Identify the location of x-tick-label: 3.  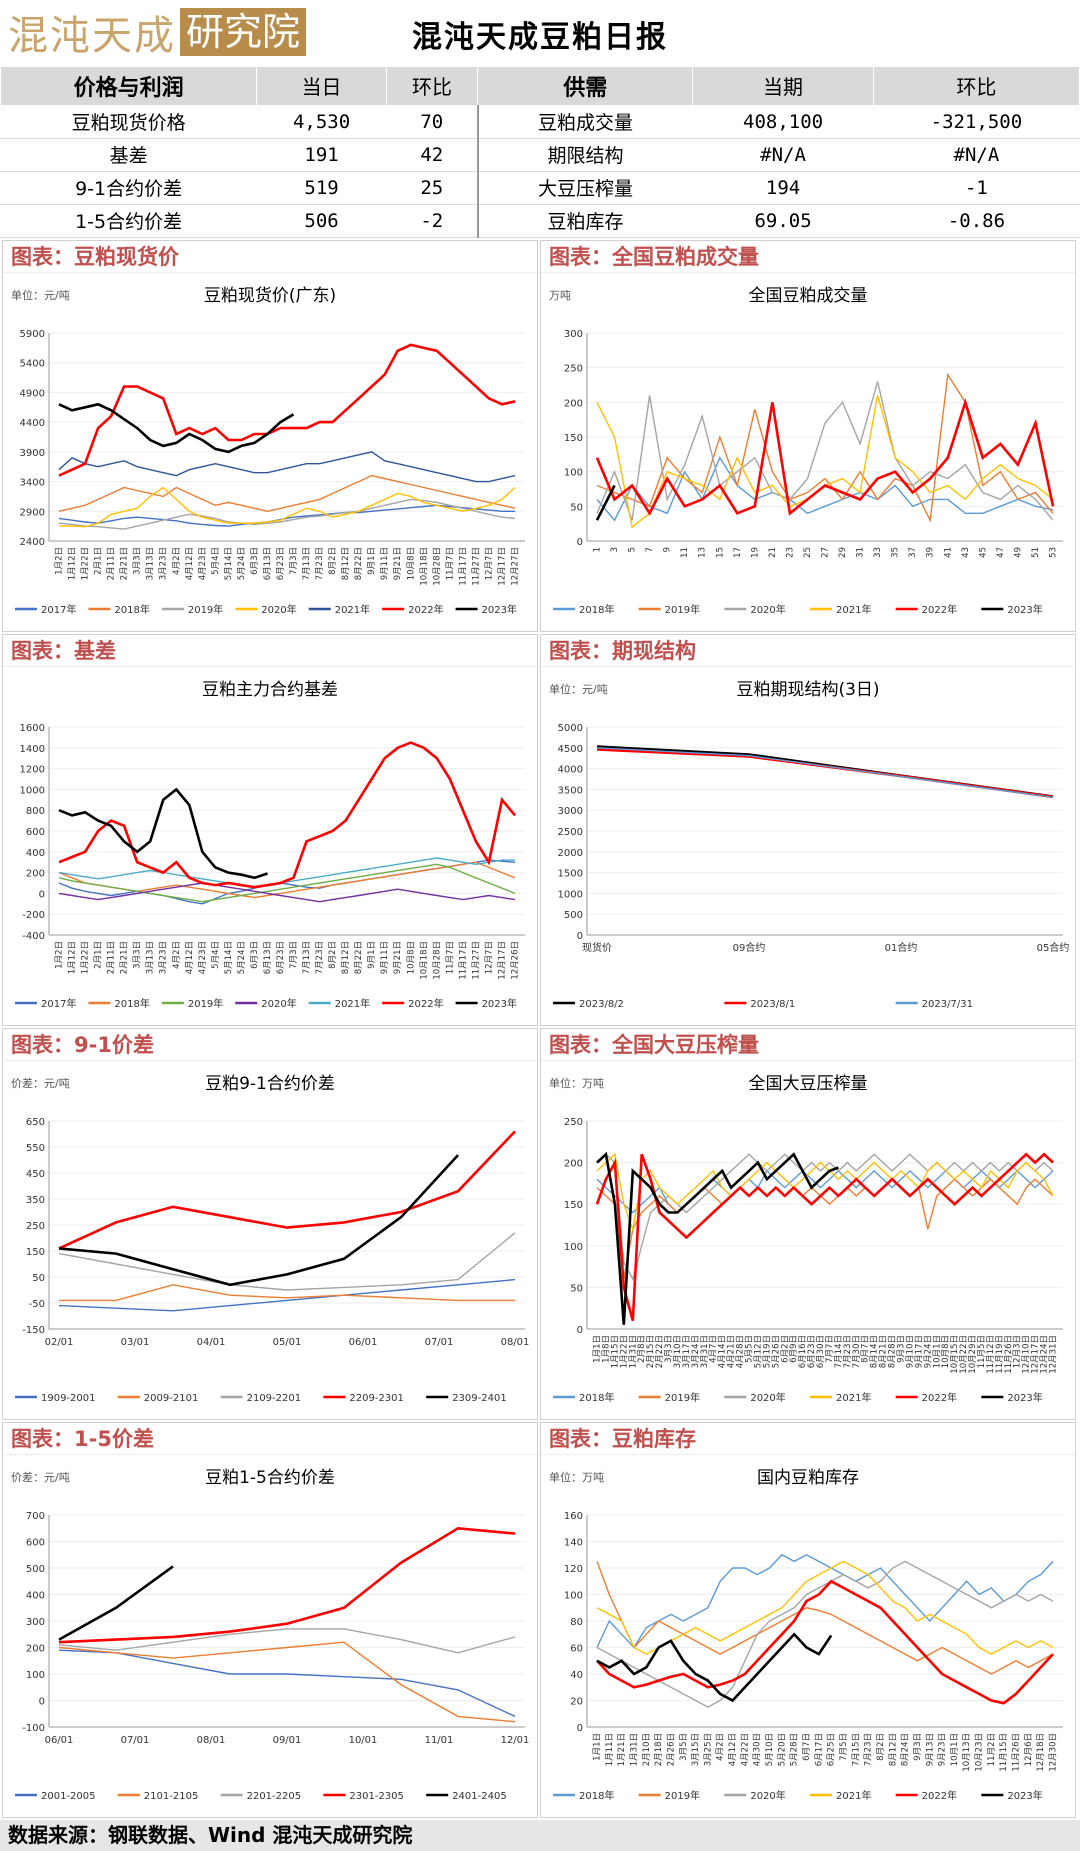
(615, 549).